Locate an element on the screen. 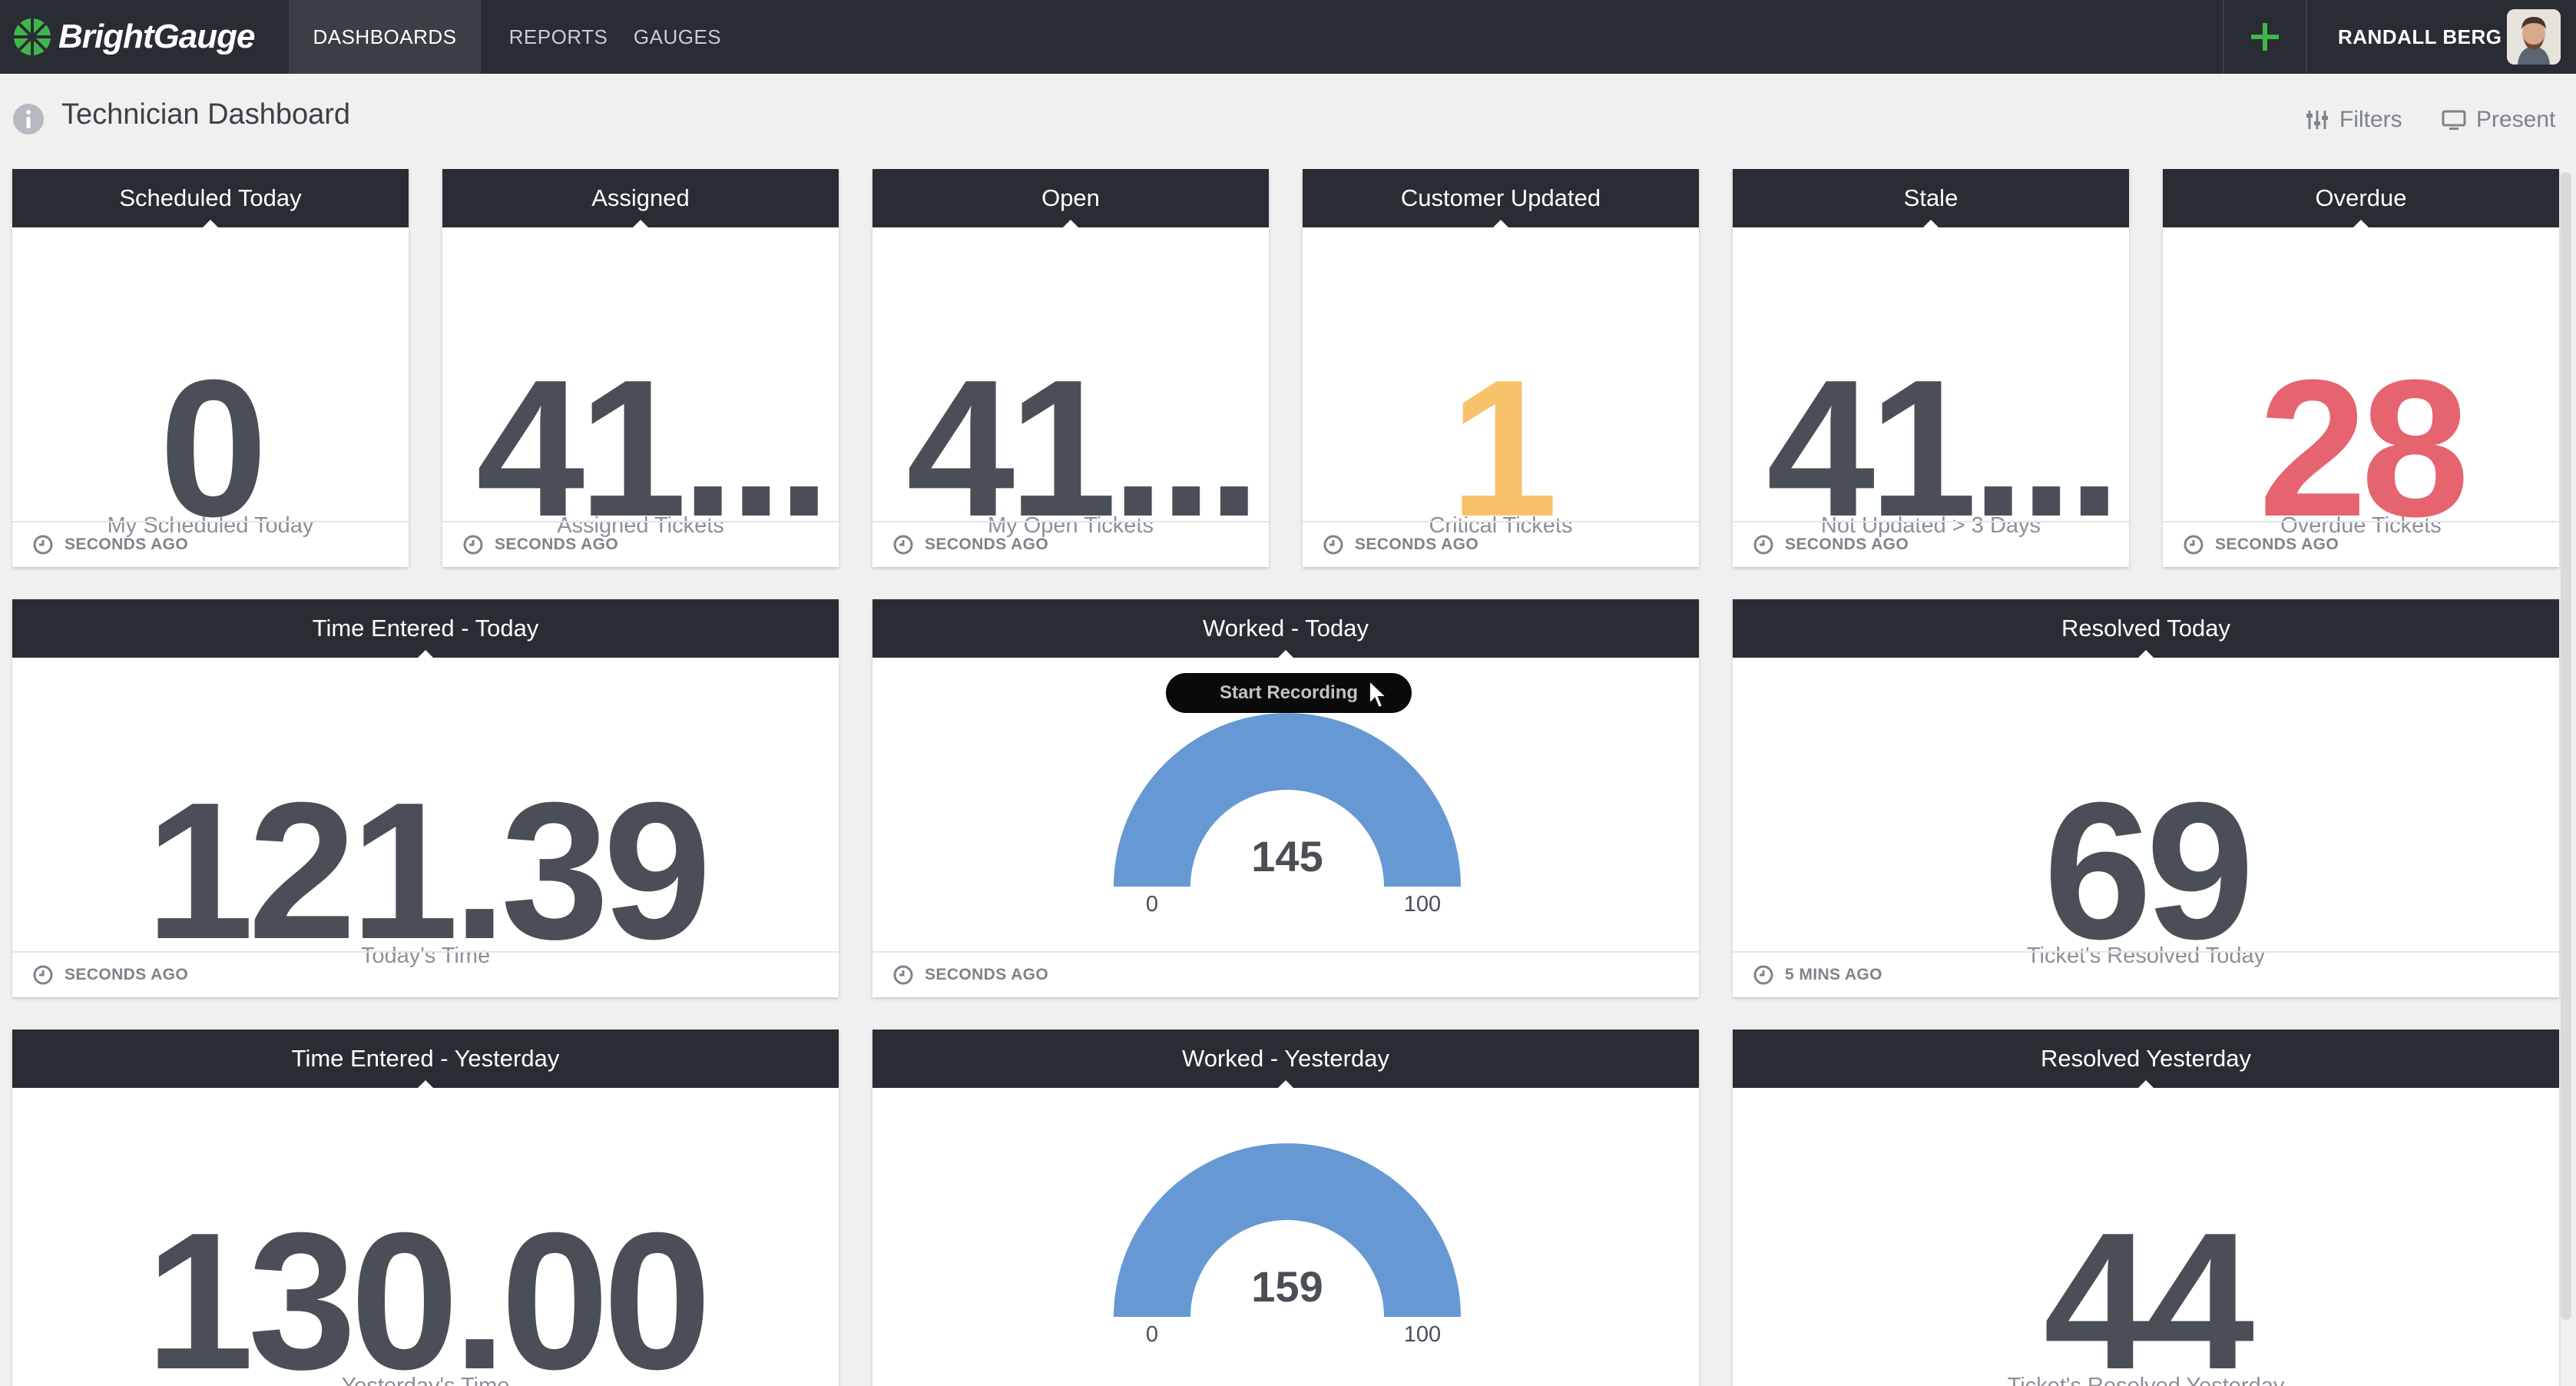 The image size is (2576, 1386). card-title: Worked - Yesterday is located at coordinates (1285, 1059).